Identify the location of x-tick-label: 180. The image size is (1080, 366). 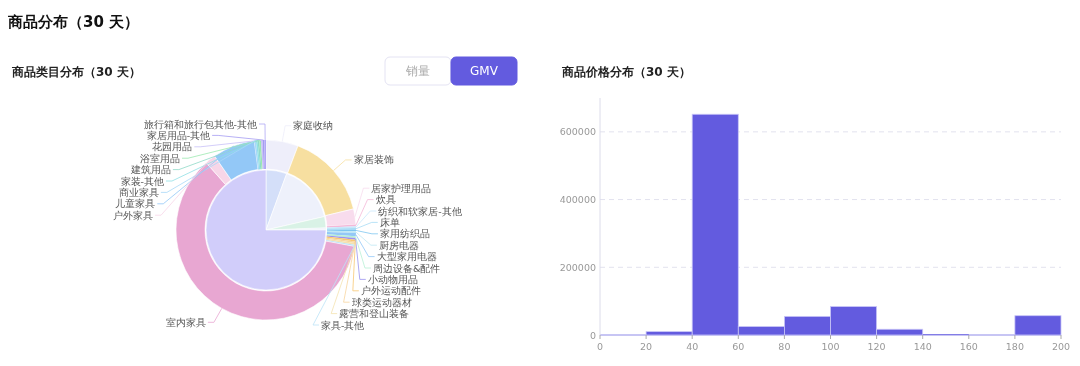
(1014, 346).